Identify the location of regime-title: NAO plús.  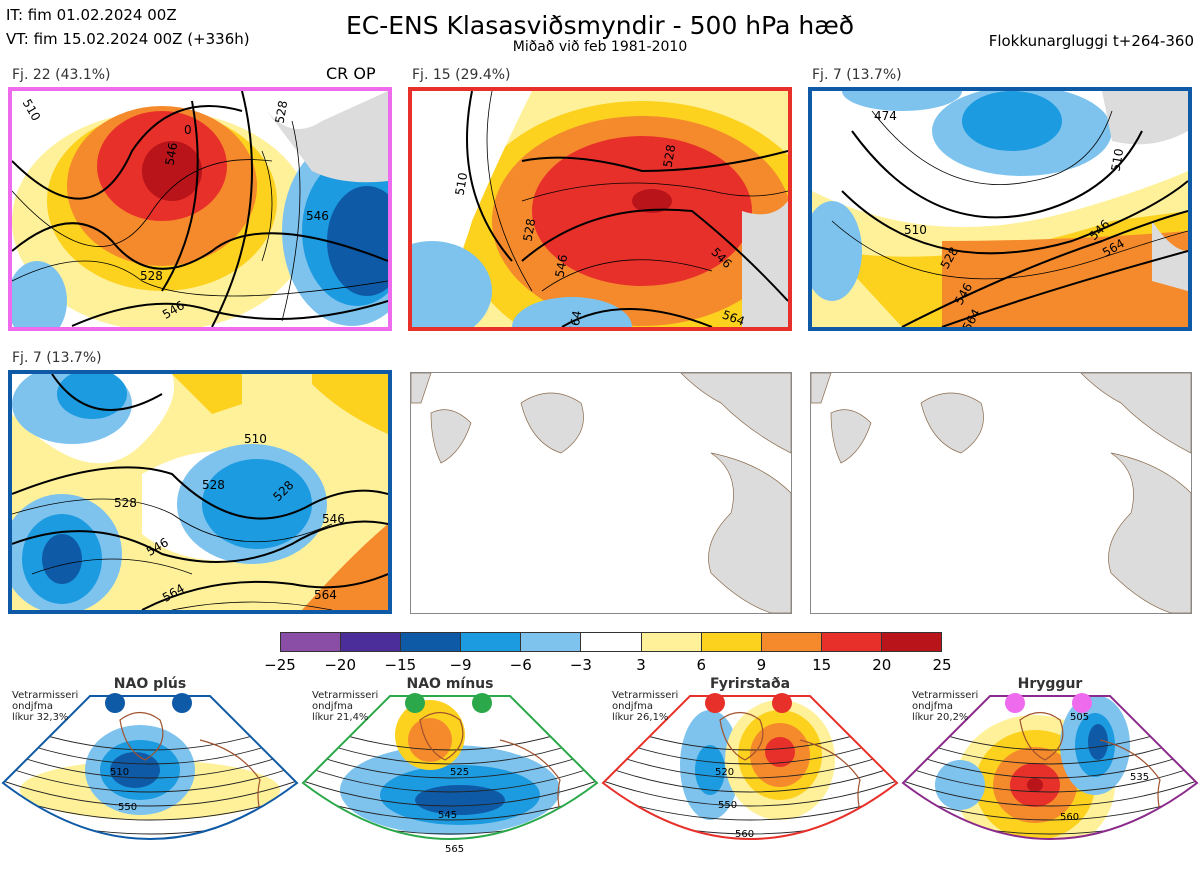
(150, 684).